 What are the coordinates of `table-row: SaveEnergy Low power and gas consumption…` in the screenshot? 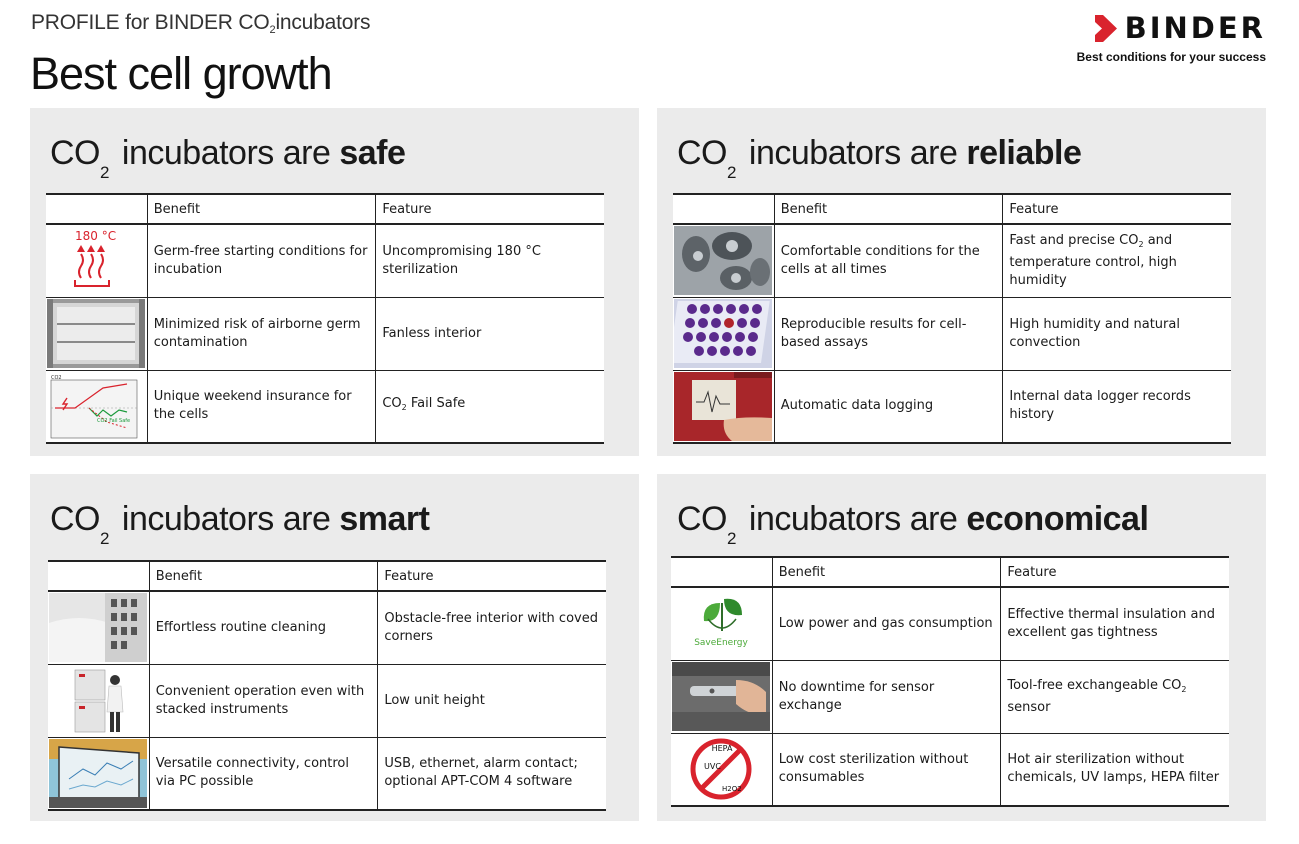 It's located at (950, 624).